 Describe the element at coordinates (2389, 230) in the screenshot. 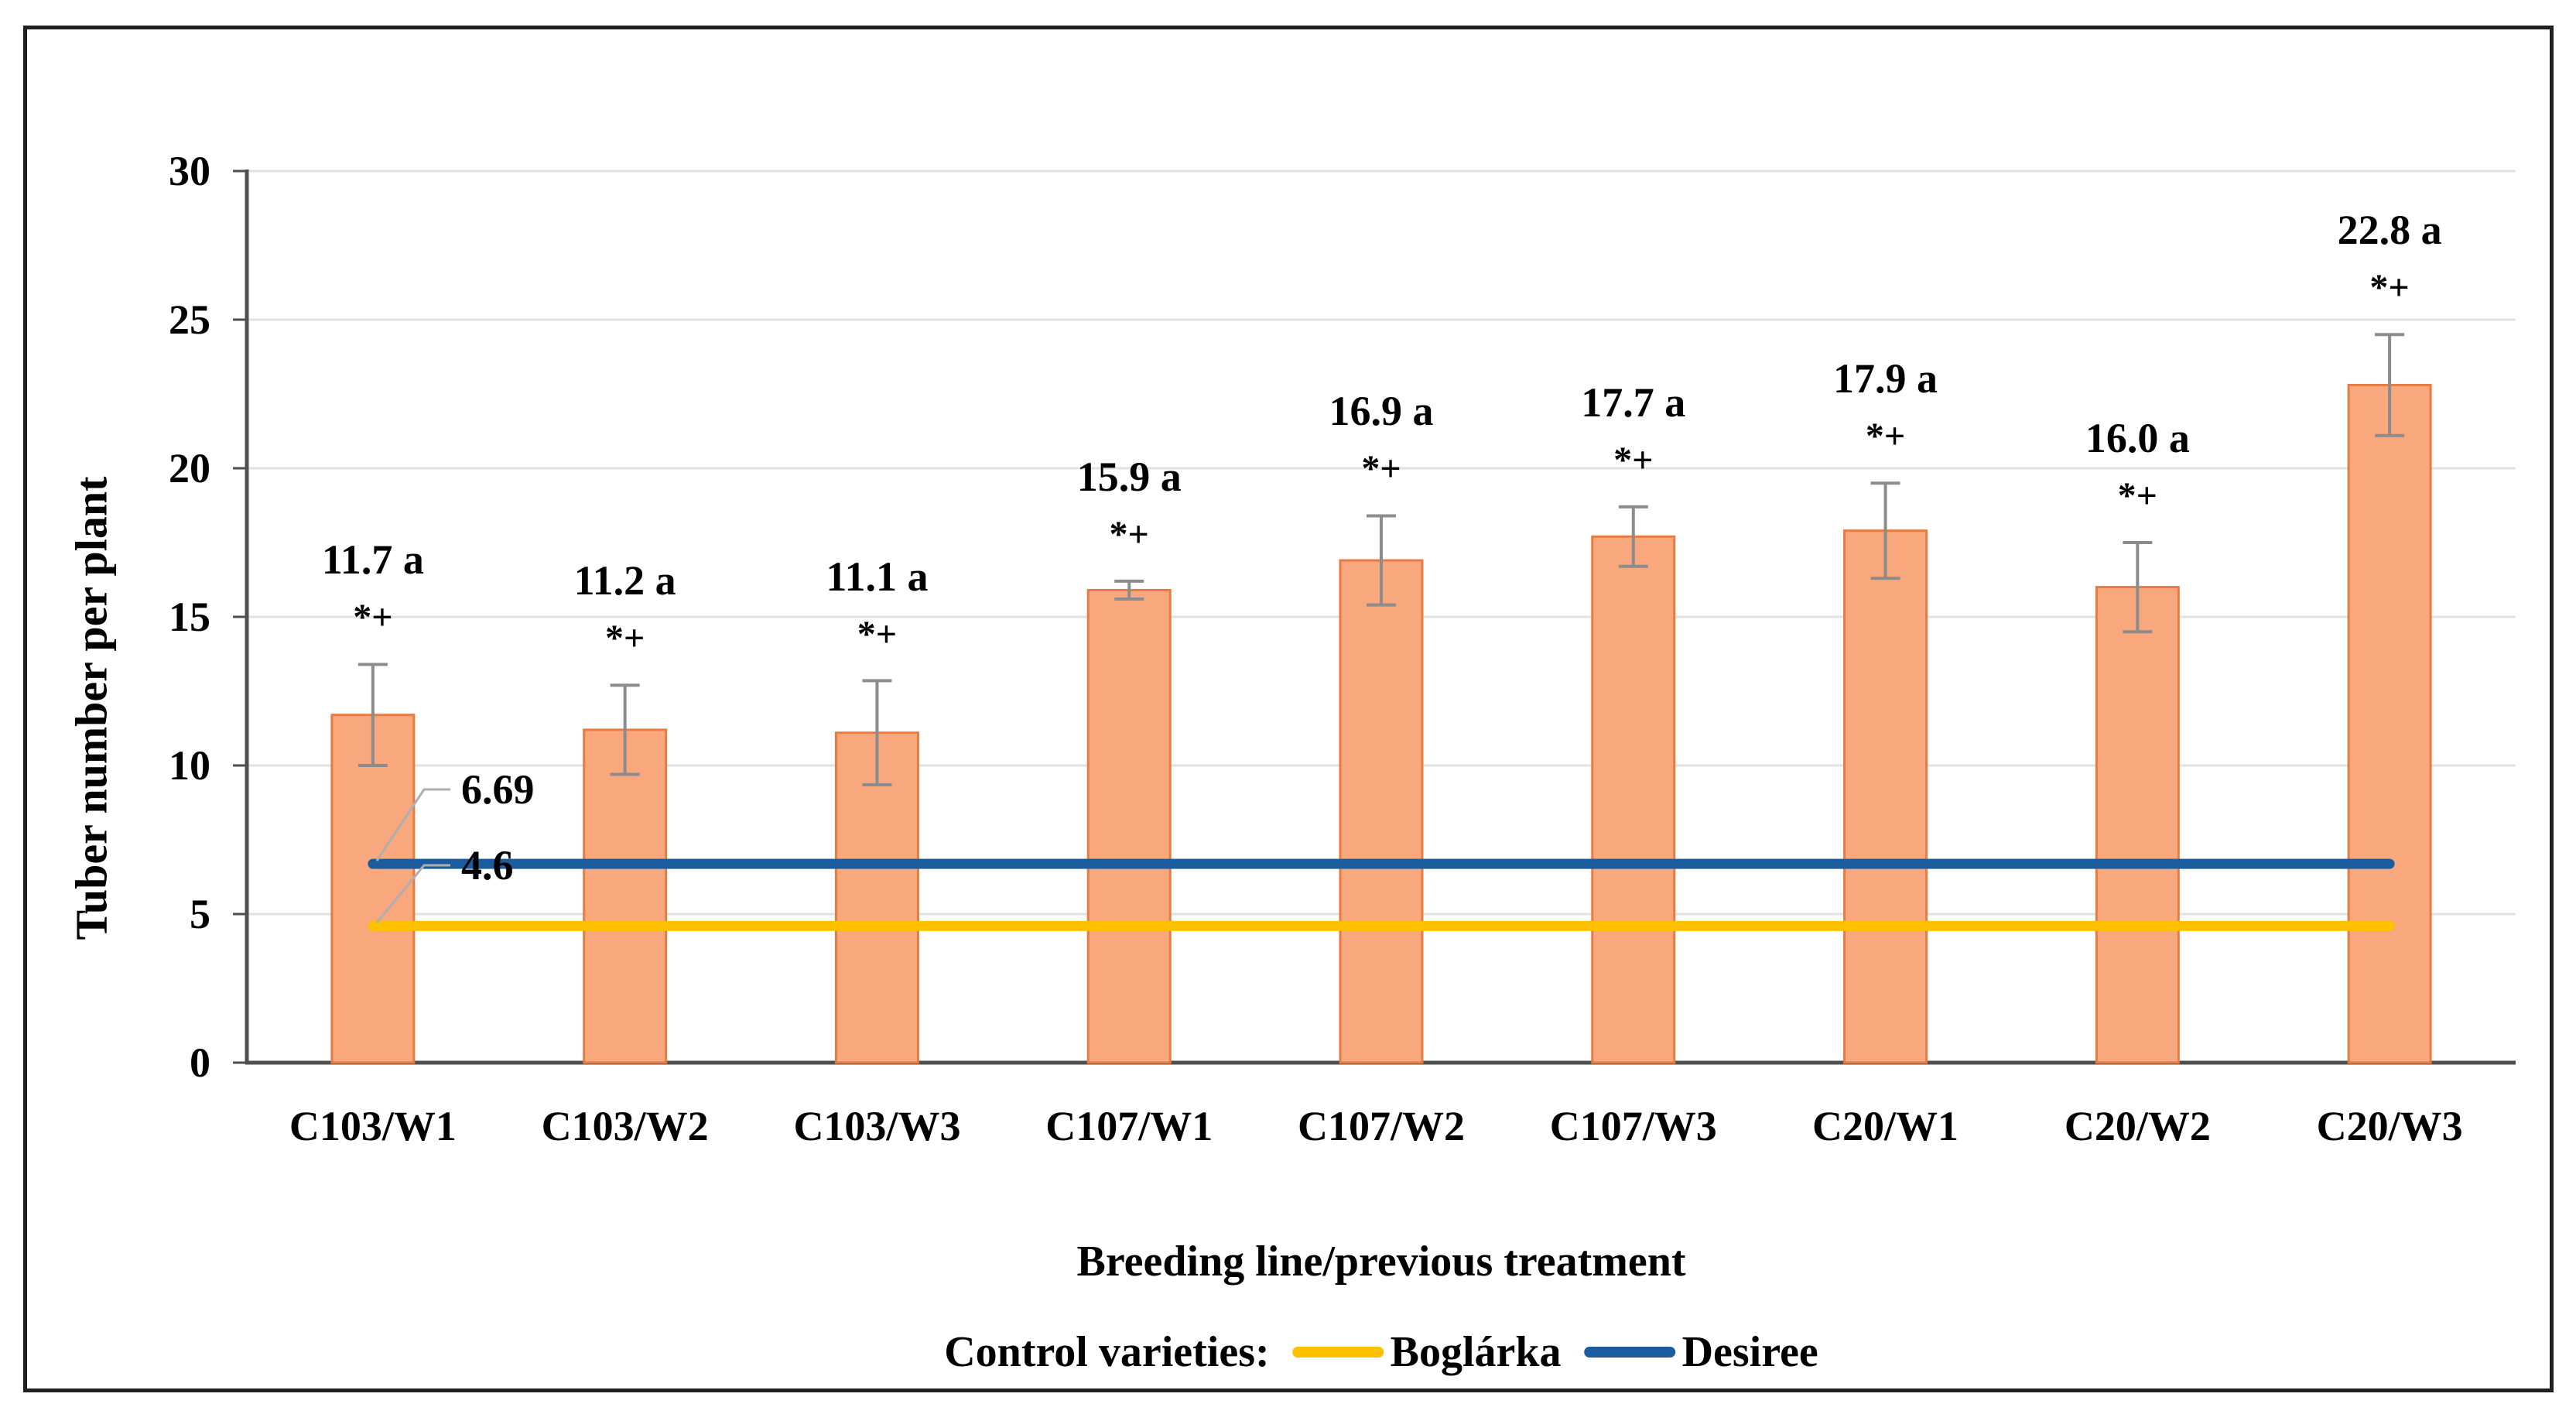

I see `bar-value-label-C20/W3: 22.8 a` at that location.